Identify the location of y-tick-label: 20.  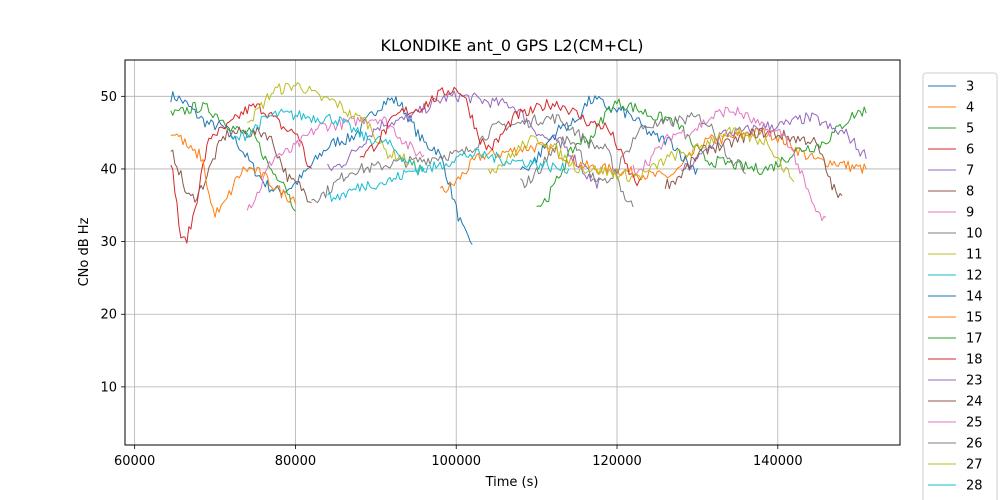
(108, 315).